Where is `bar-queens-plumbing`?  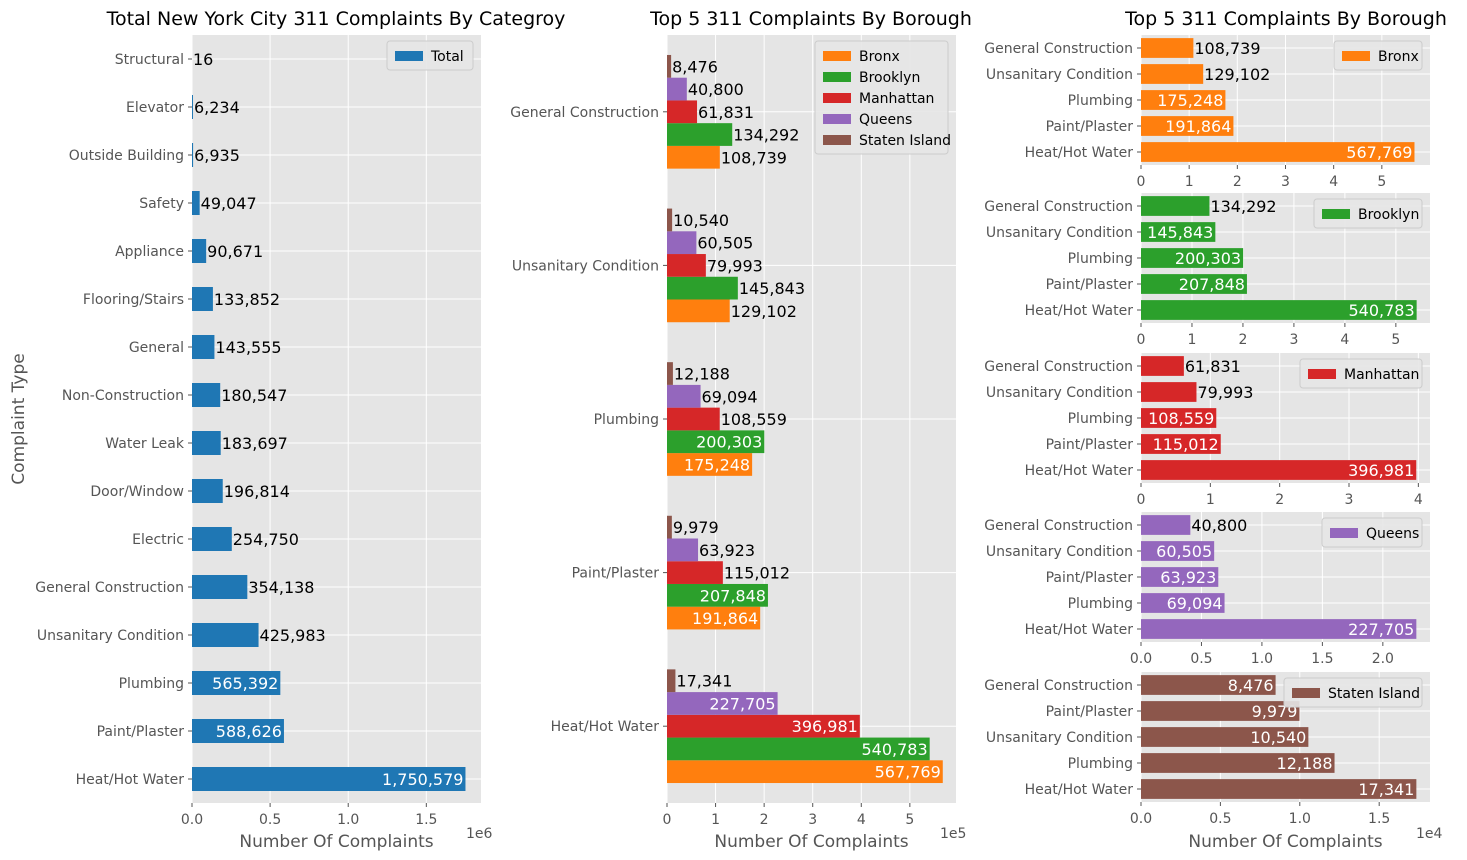
bar-queens-plumbing is located at coordinates (684, 396).